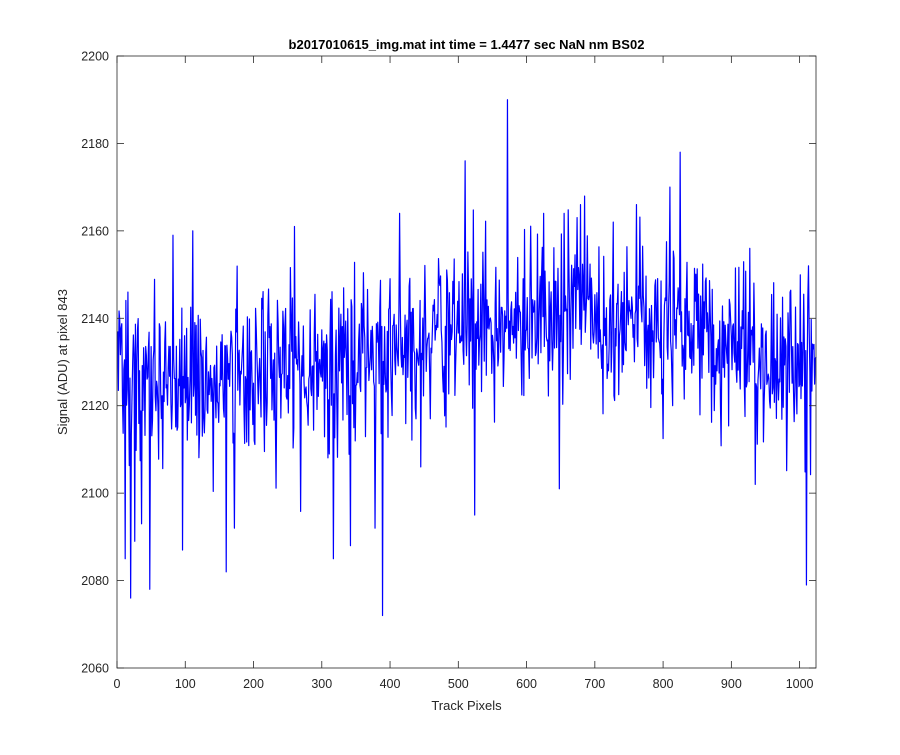  Describe the element at coordinates (95, 319) in the screenshot. I see `y-tick-label: 2140` at that location.